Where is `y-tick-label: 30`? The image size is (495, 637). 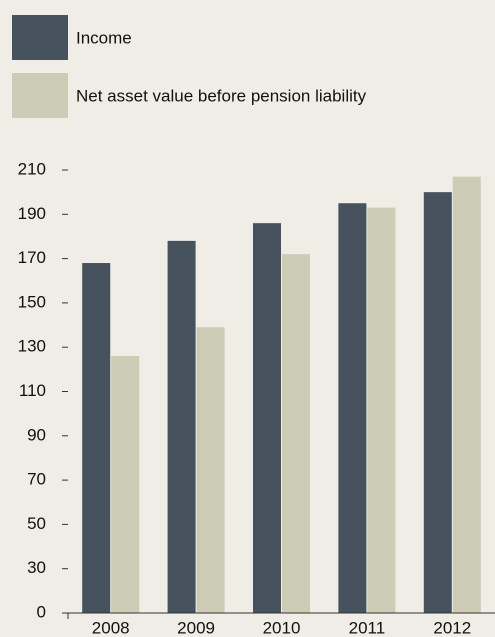 y-tick-label: 30 is located at coordinates (36, 567).